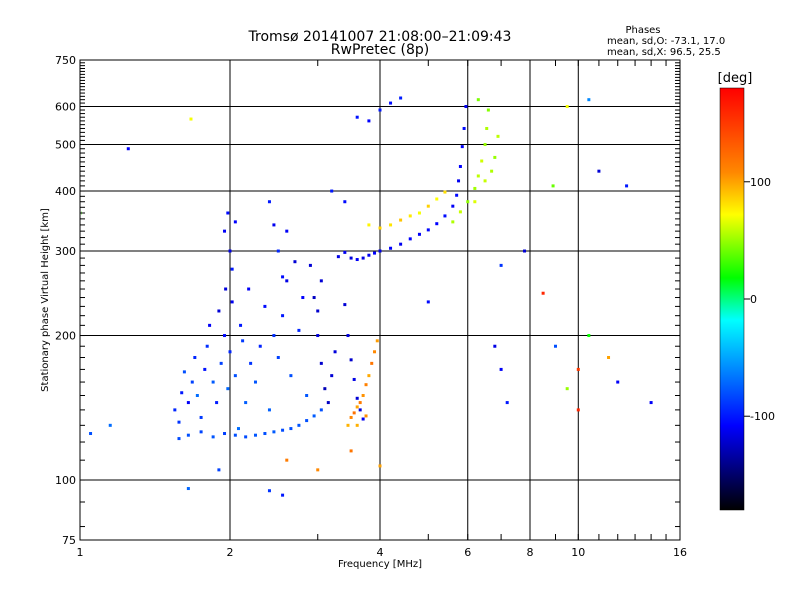 The height and width of the screenshot is (600, 800). What do you see at coordinates (80, 552) in the screenshot?
I see `x-tick-label: 1` at bounding box center [80, 552].